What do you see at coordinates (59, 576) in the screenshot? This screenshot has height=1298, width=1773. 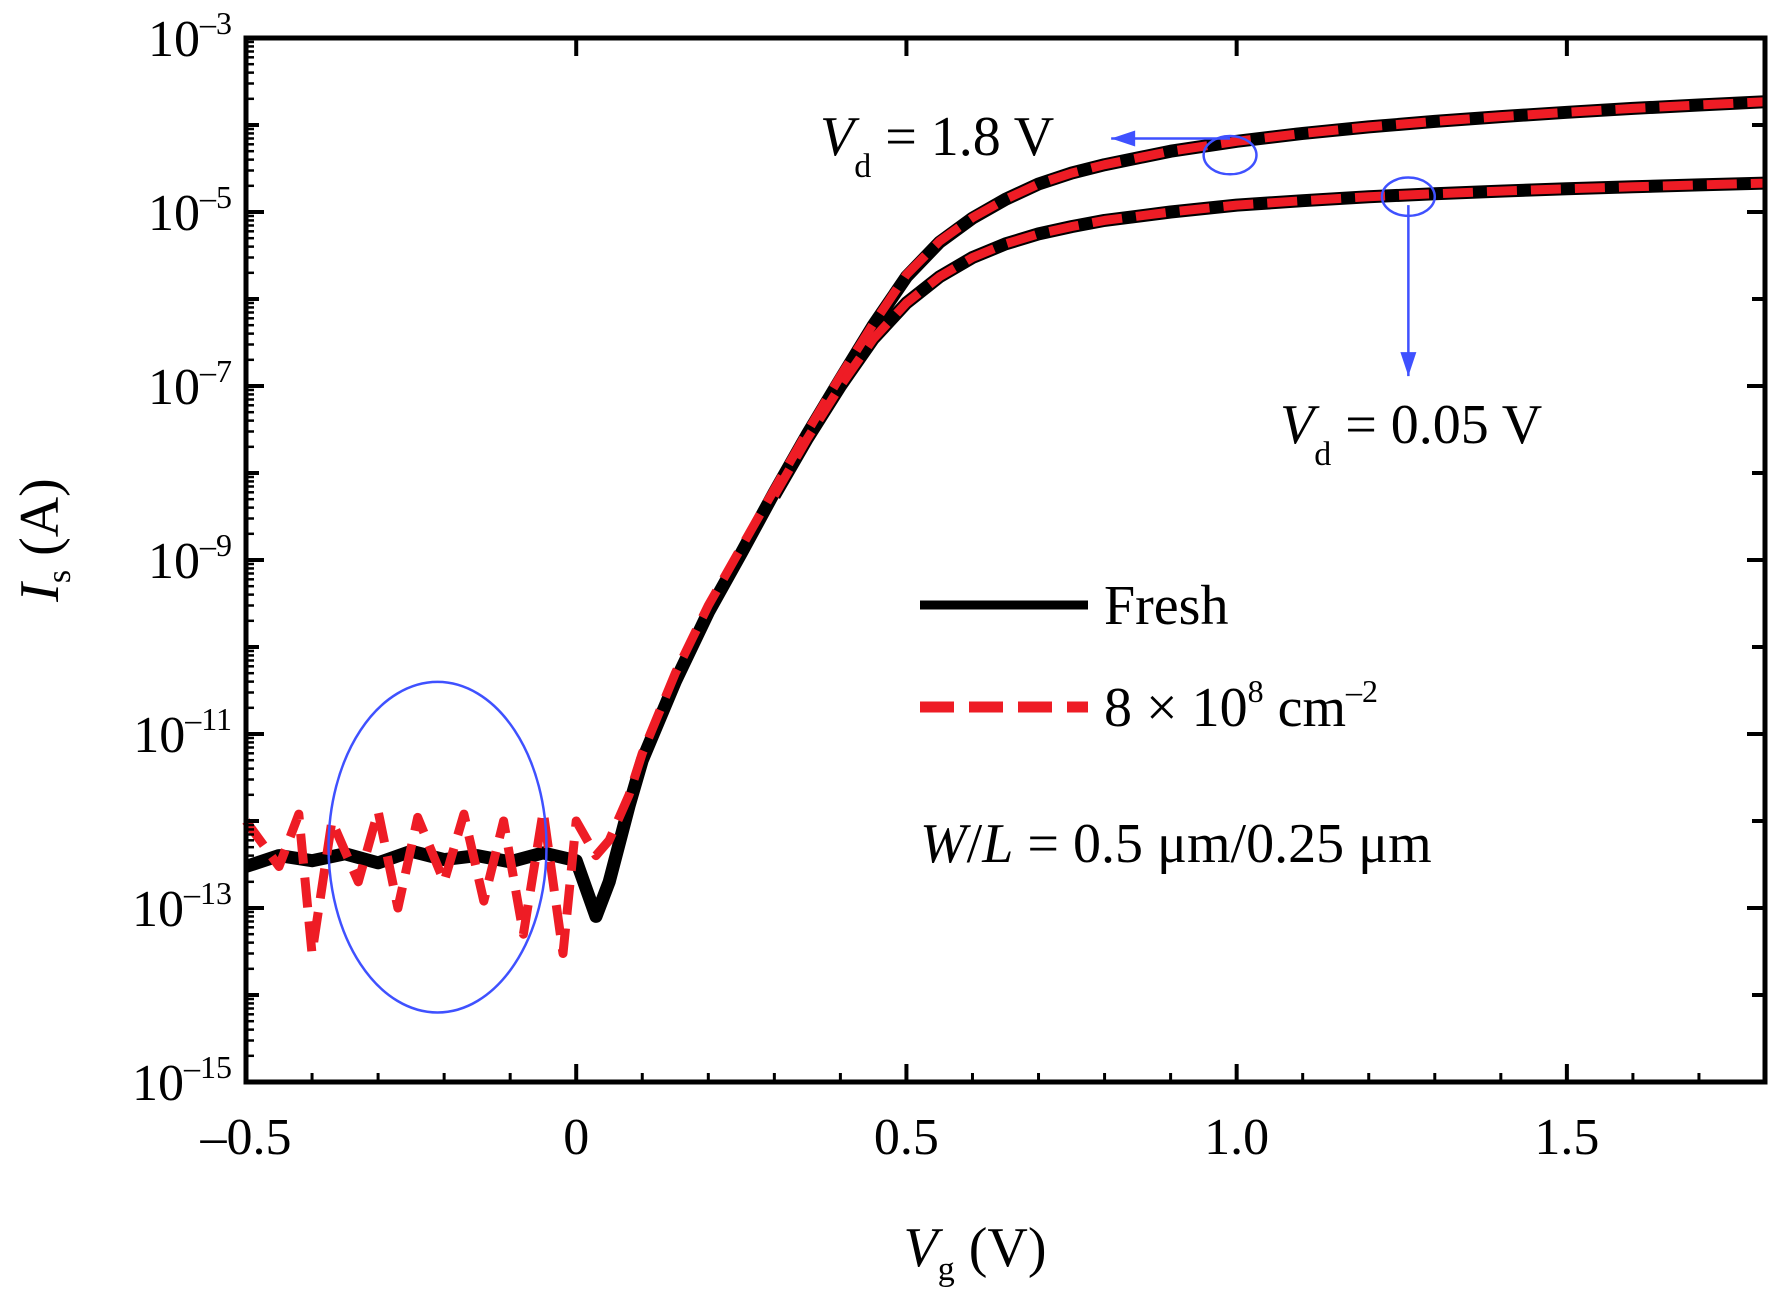 I see `y-axis-title-sub: s` at bounding box center [59, 576].